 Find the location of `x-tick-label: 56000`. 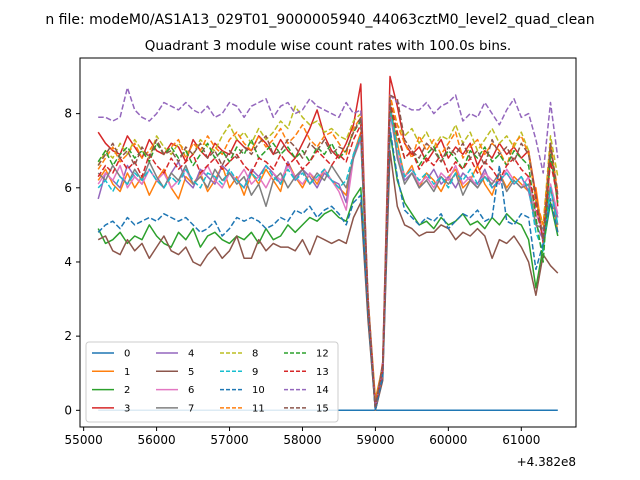

x-tick-label: 56000 is located at coordinates (156, 440).